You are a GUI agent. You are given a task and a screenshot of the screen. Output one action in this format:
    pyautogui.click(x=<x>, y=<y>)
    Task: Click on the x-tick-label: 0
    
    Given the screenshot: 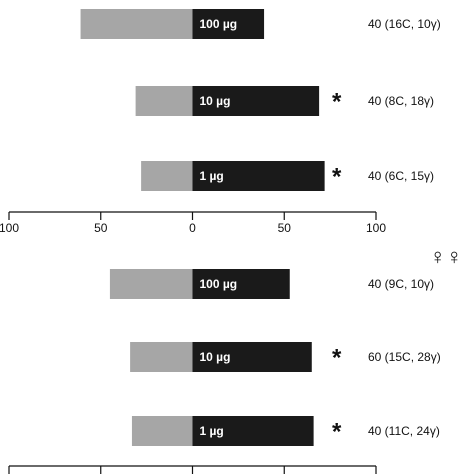 What is the action you would take?
    pyautogui.click(x=192, y=228)
    